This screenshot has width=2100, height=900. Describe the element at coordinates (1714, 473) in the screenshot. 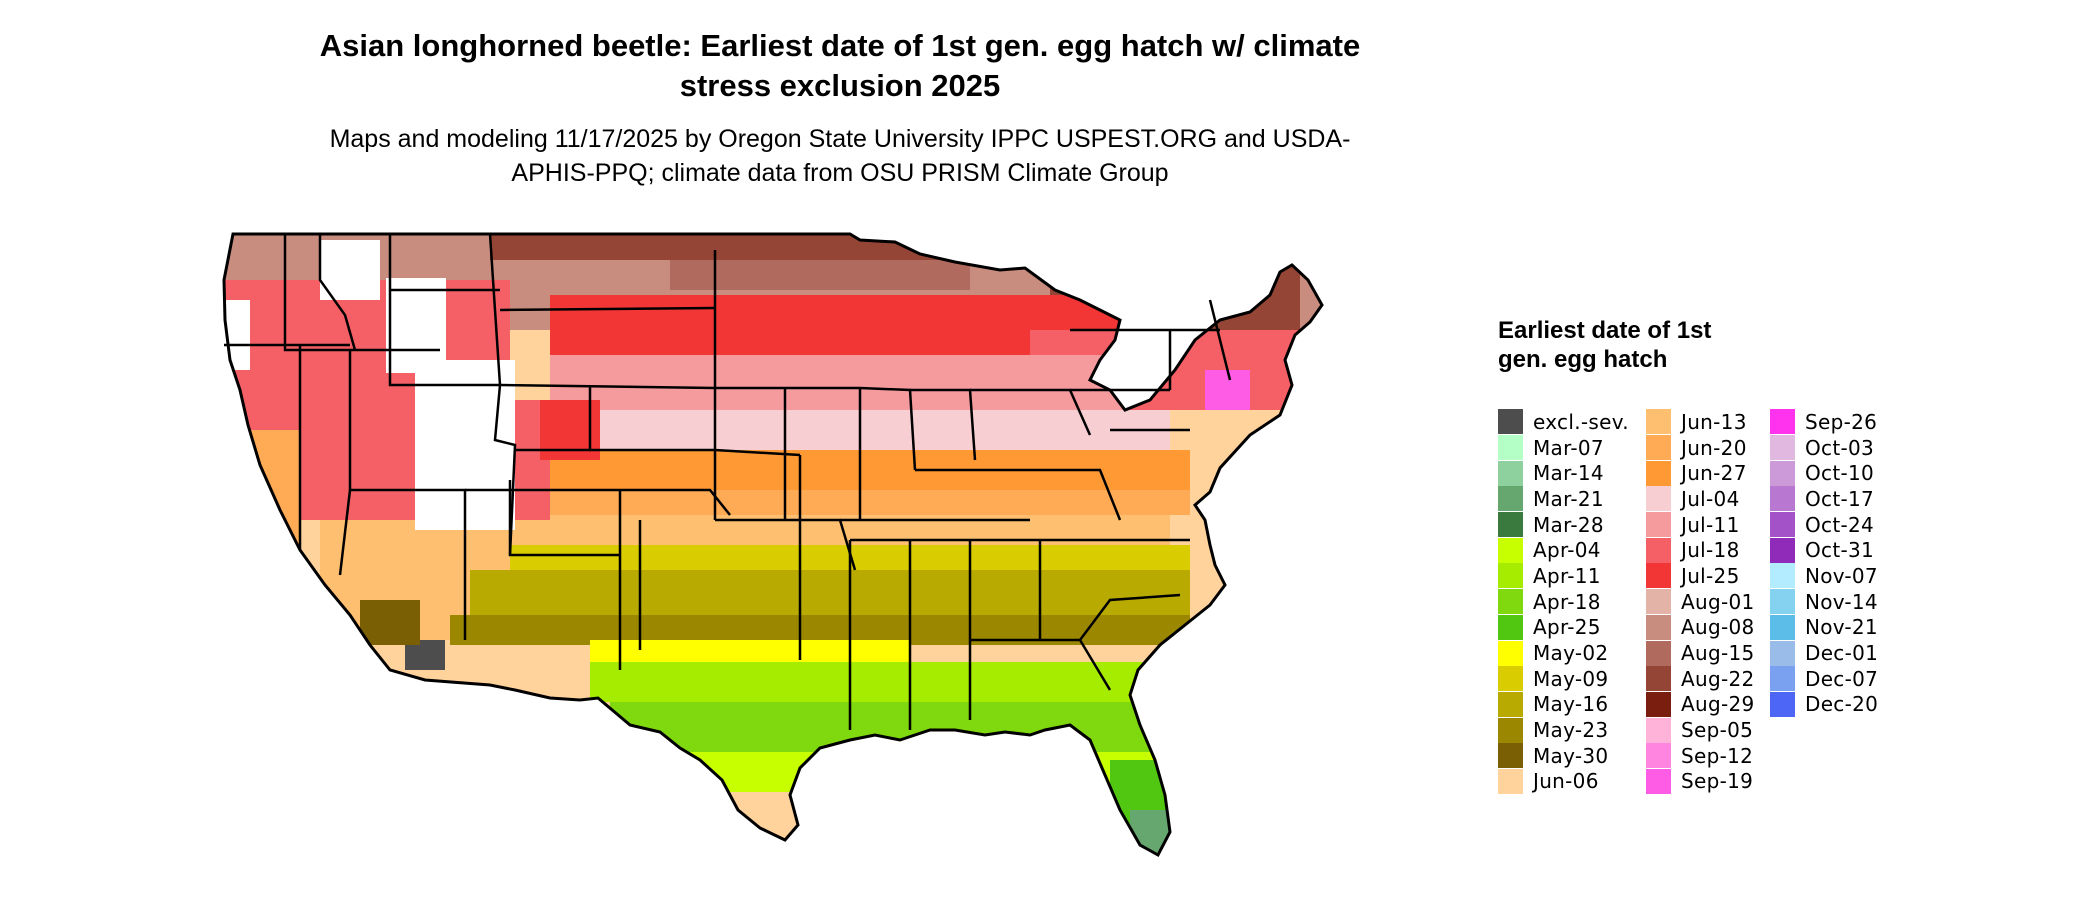

I see `legend-label: Jun-27` at that location.